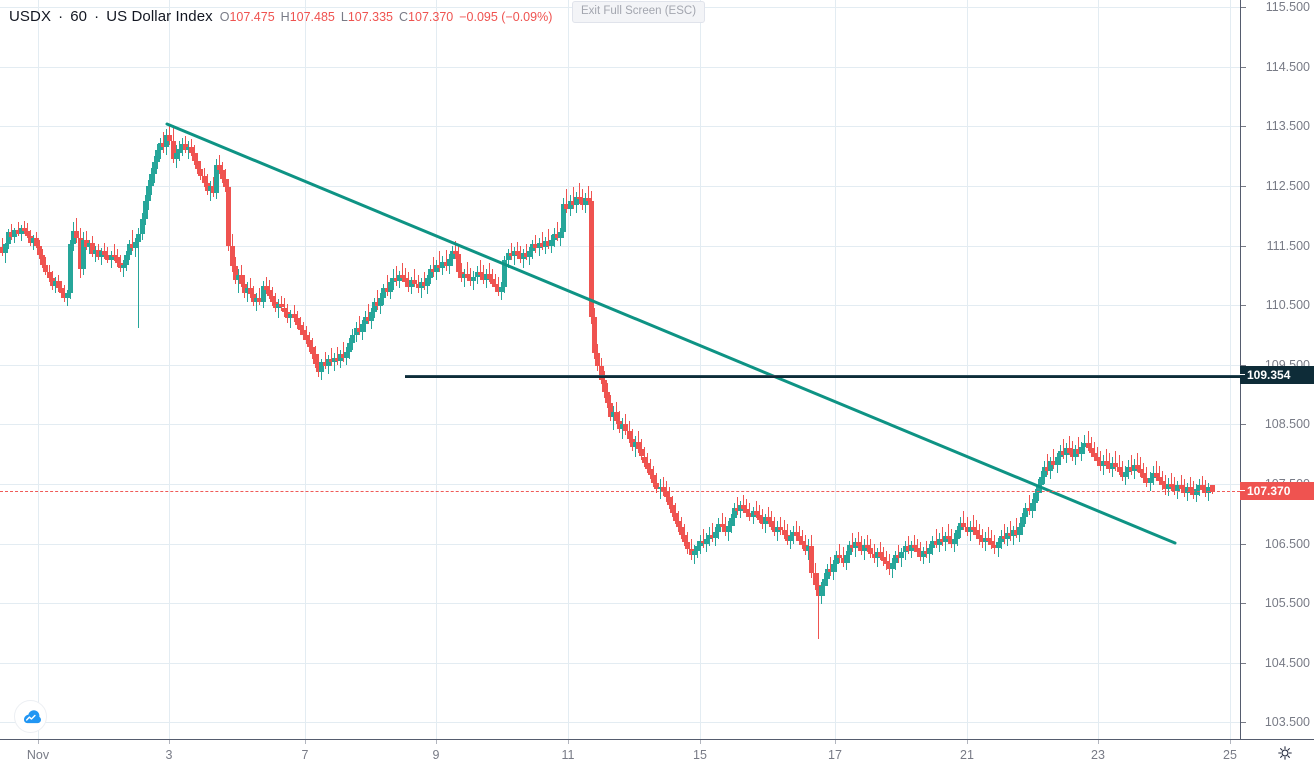 Image resolution: width=1314 pixels, height=768 pixels. What do you see at coordinates (1277, 491) in the screenshot?
I see `last-price-badge: 107.370` at bounding box center [1277, 491].